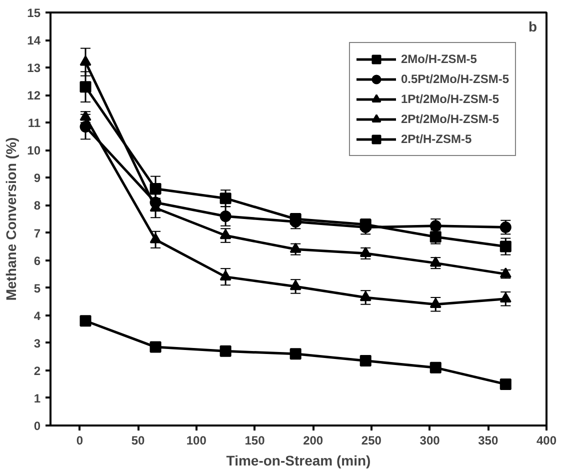 This screenshot has width=561, height=471. Describe the element at coordinates (34, 151) in the screenshot. I see `y-tick-label: 10` at that location.